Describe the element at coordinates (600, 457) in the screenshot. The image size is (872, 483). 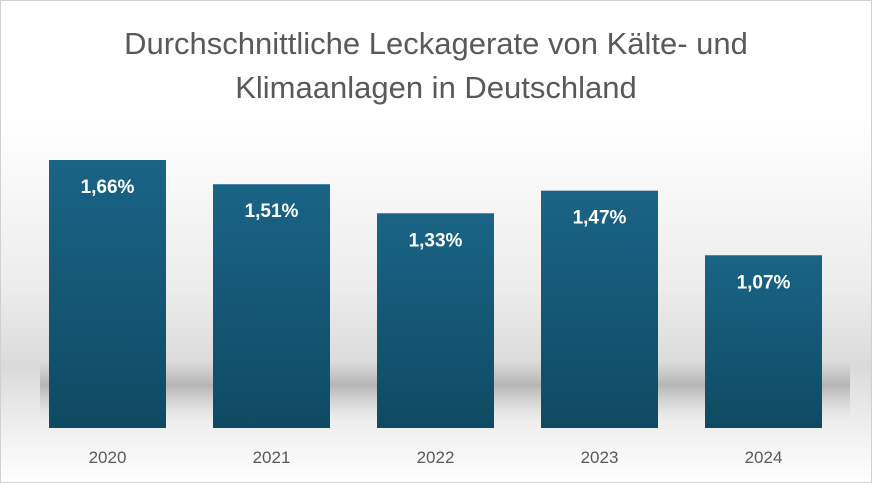
I see `x-tick-label-2023: 2023` at that location.